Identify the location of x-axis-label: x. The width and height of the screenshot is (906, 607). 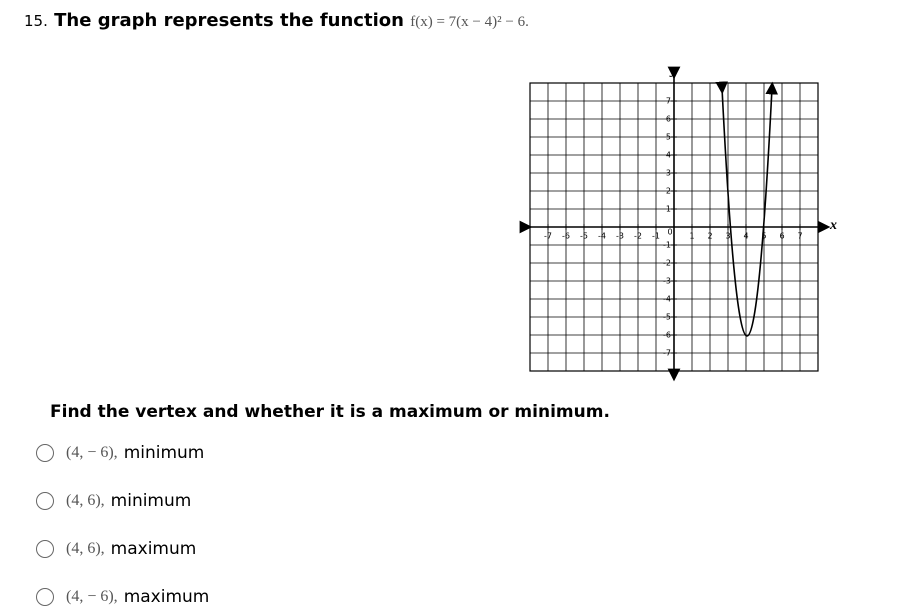
(833, 225).